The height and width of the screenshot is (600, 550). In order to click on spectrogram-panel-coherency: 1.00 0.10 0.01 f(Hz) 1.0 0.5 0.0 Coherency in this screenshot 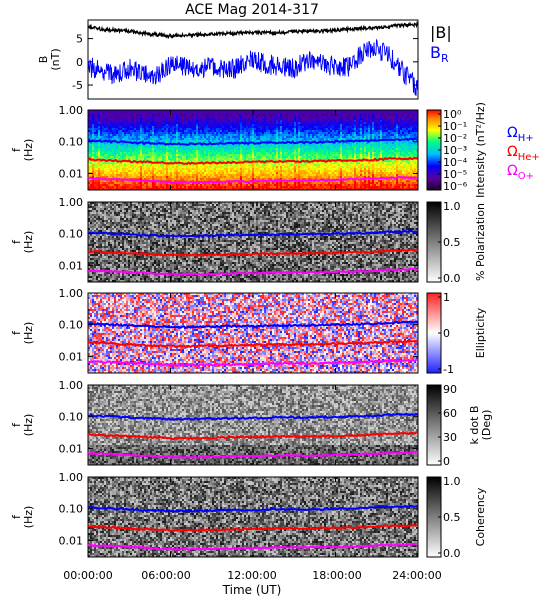, I will do `click(248, 515)`.